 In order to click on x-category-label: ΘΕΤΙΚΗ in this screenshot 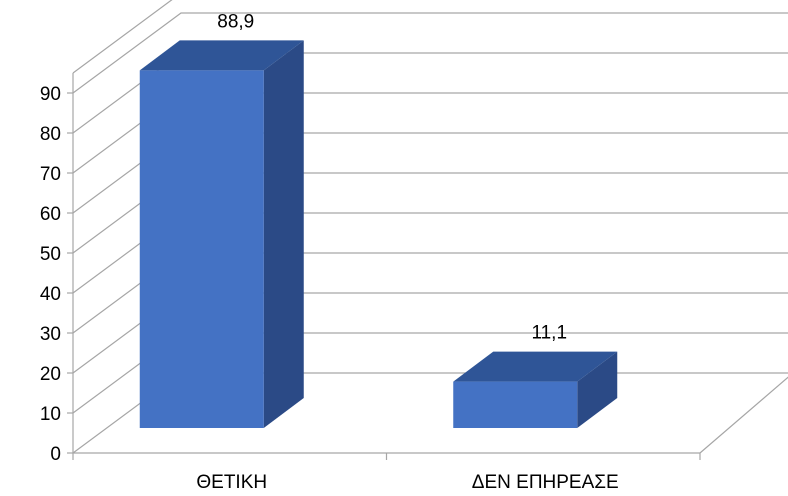, I will do `click(231, 482)`.